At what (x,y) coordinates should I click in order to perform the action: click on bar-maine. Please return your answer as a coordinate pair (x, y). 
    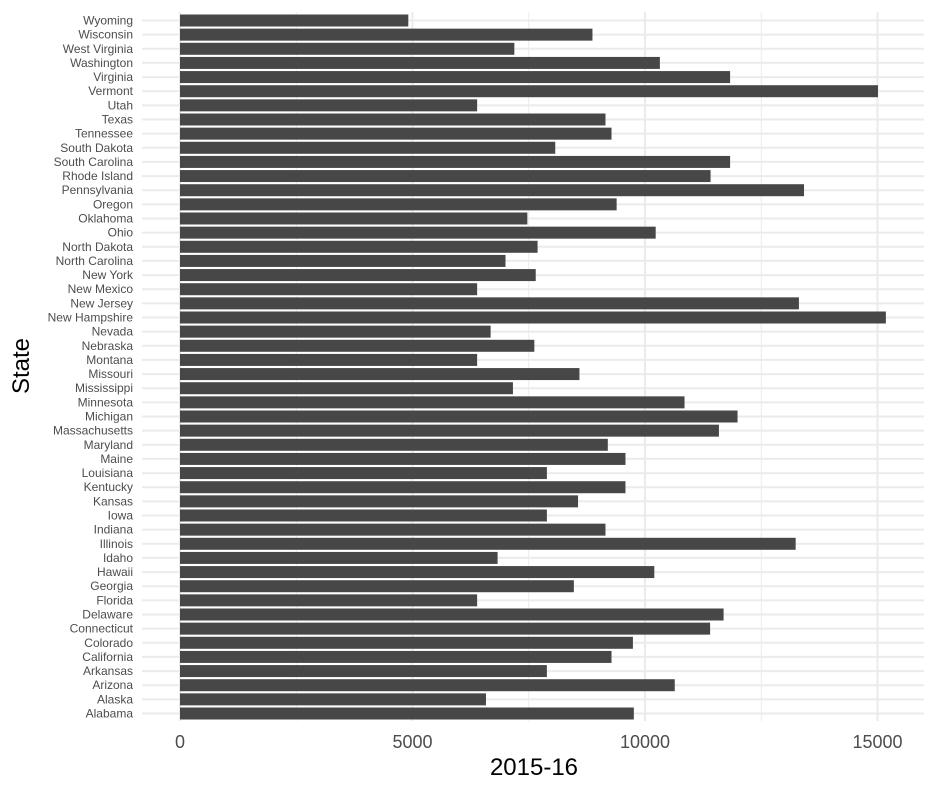
    Looking at the image, I should click on (403, 458).